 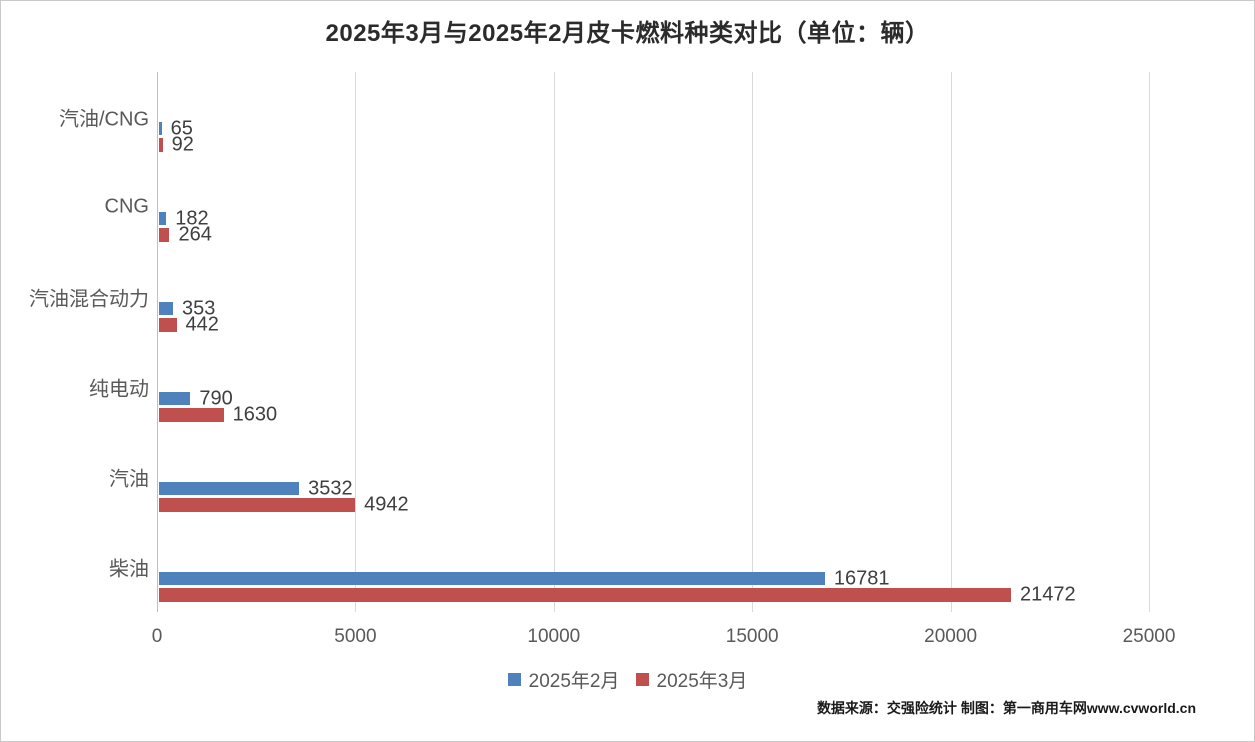 What do you see at coordinates (589, 297) in the screenshot?
I see `category-row: 汽油混合动力 353 442` at bounding box center [589, 297].